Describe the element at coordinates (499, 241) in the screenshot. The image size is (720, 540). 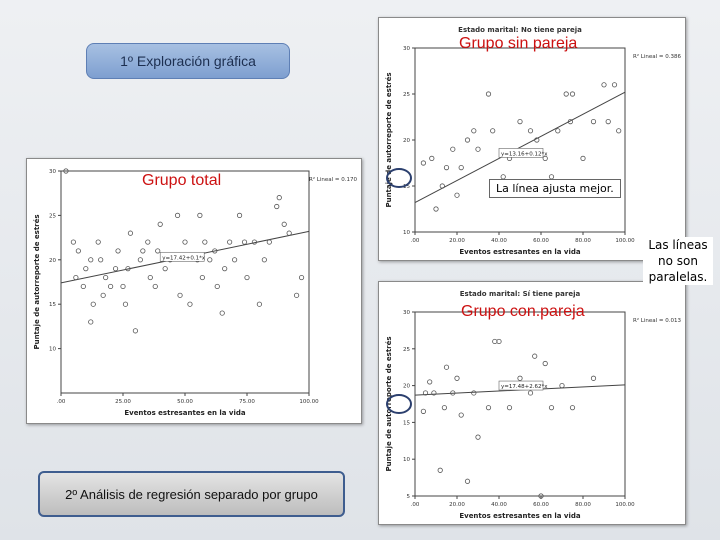
I see `x-tick-label: 40.00` at that location.